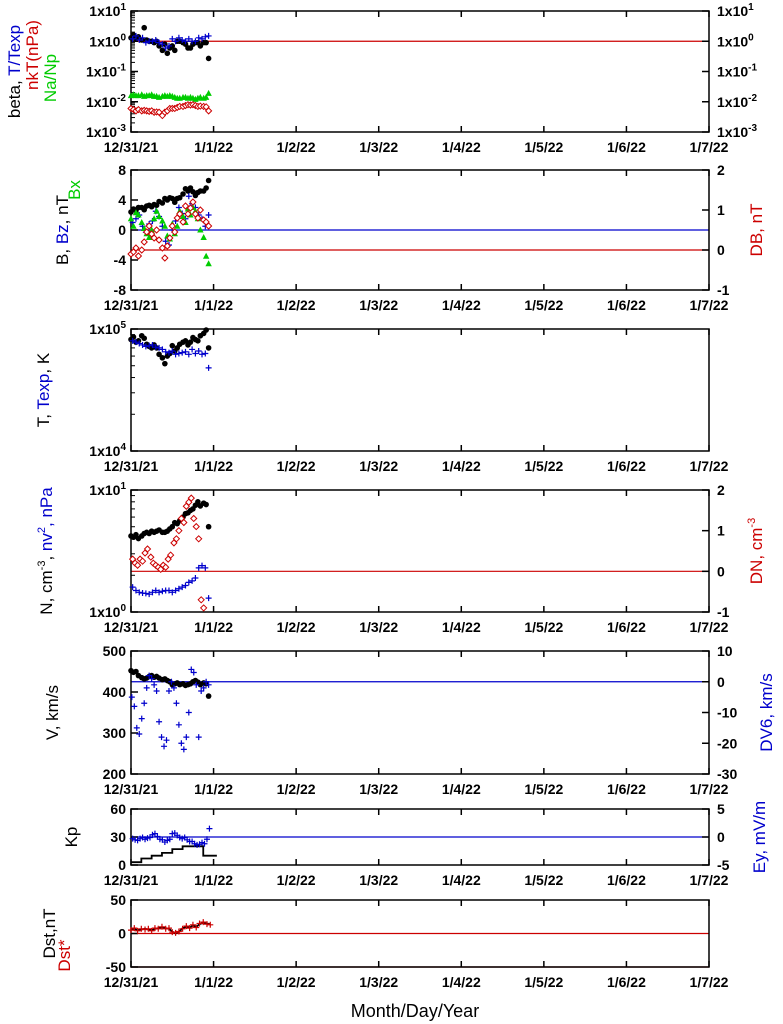 The width and height of the screenshot is (783, 1024). I want to click on x-tick-label: 1/6/22, so click(626, 305).